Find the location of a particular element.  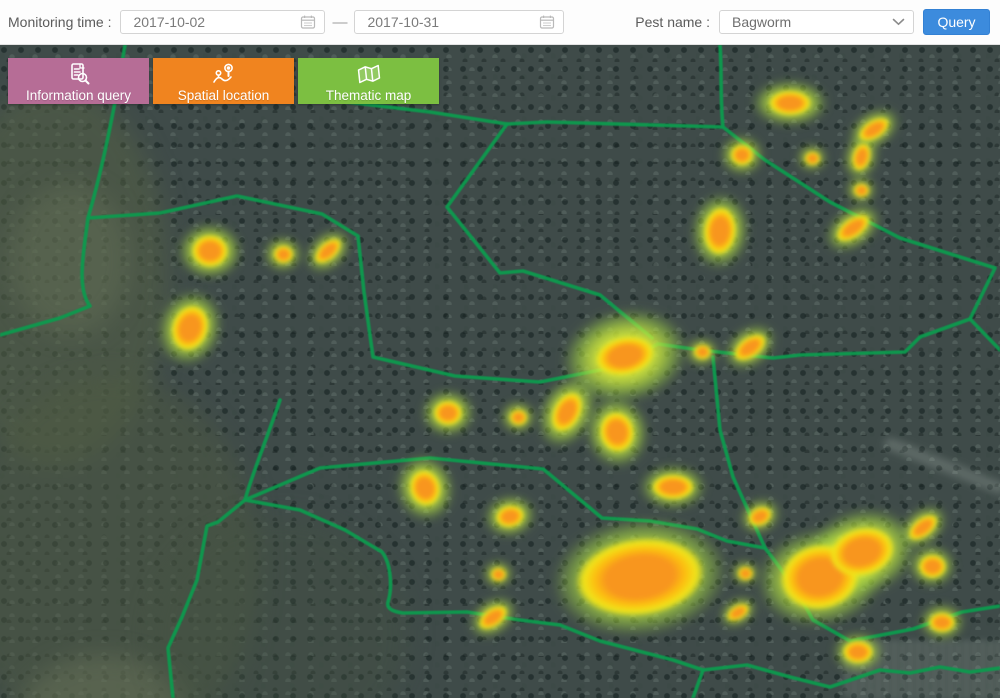

chevron-down-icon is located at coordinates (898, 22).